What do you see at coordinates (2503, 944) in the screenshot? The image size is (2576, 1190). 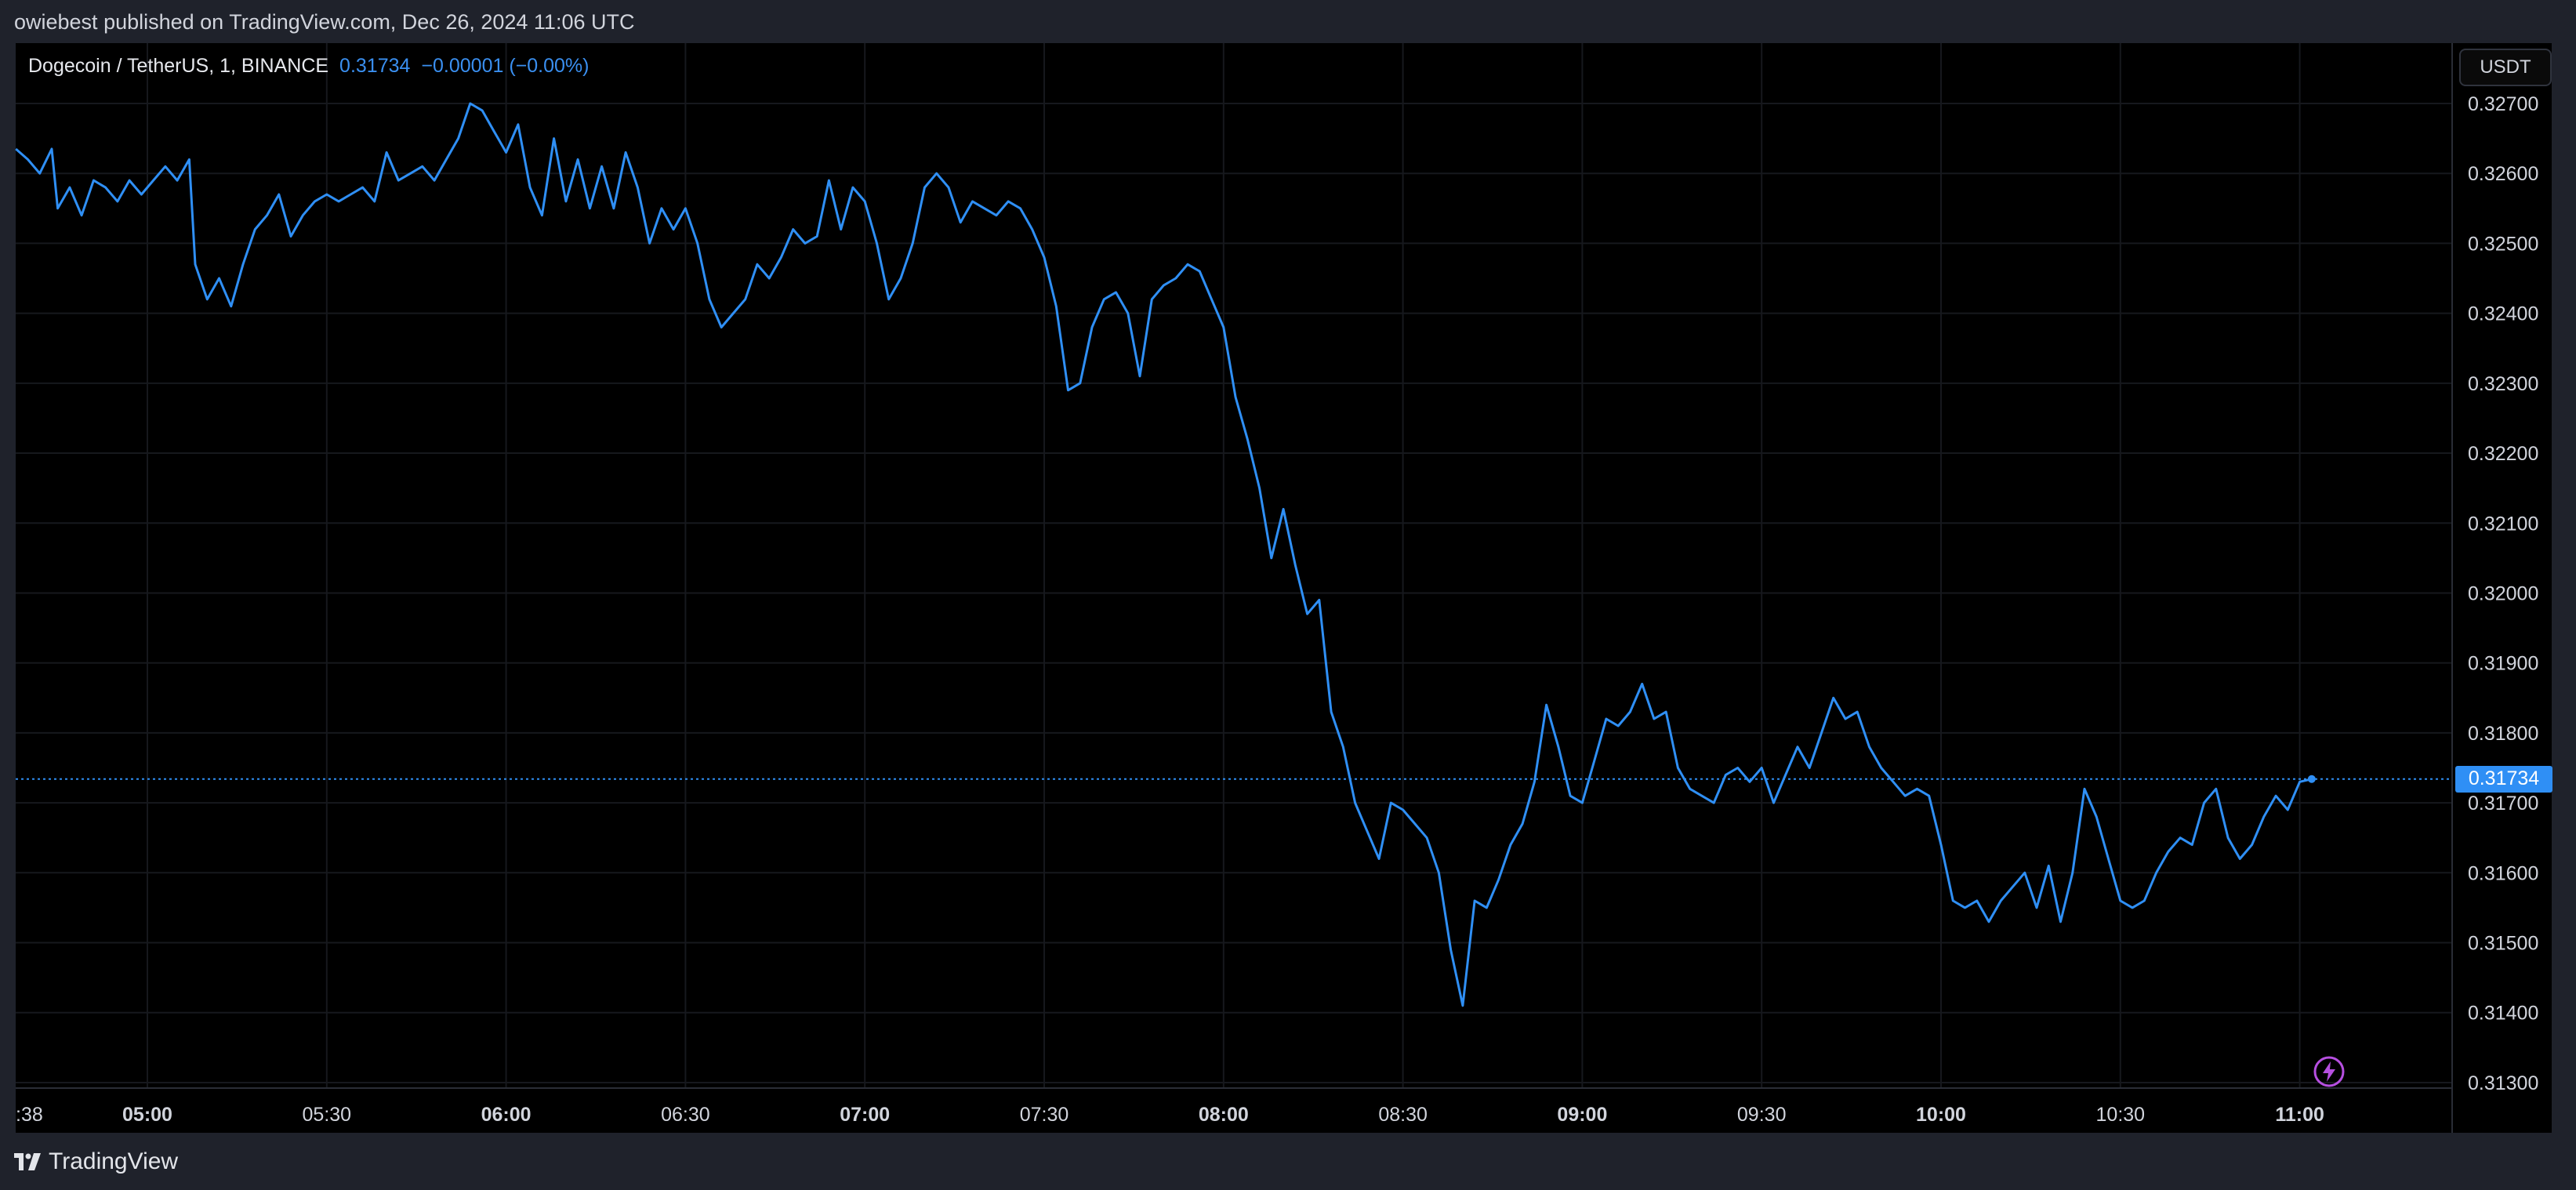 I see `y-tick-label: 0.31500` at bounding box center [2503, 944].